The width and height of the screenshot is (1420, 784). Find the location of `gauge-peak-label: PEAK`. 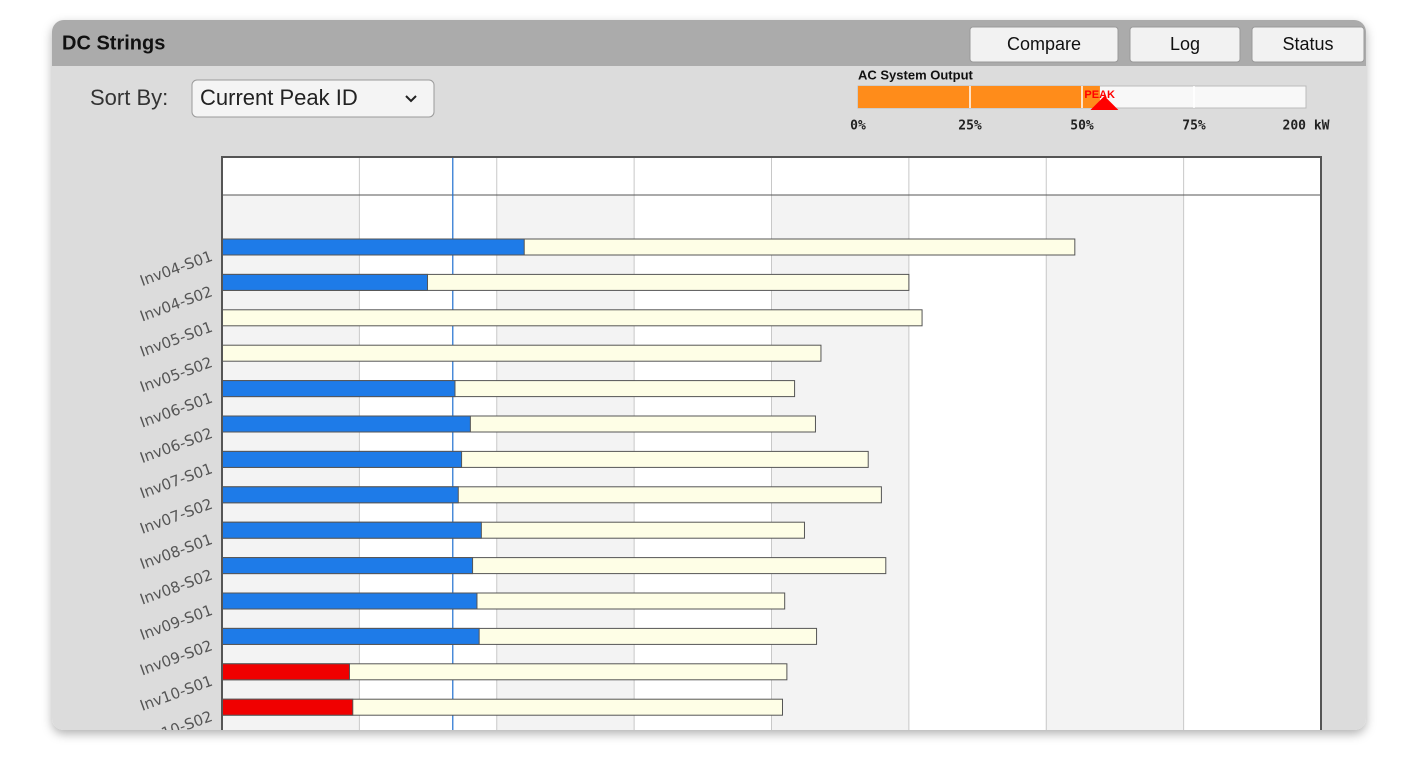

gauge-peak-label: PEAK is located at coordinates (1099, 95).